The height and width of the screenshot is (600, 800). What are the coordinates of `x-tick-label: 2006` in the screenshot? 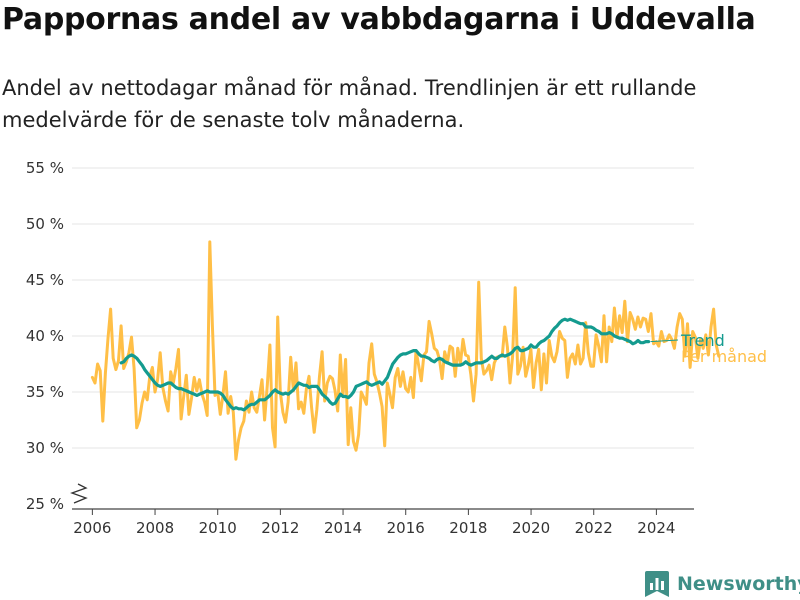 It's located at (92, 528).